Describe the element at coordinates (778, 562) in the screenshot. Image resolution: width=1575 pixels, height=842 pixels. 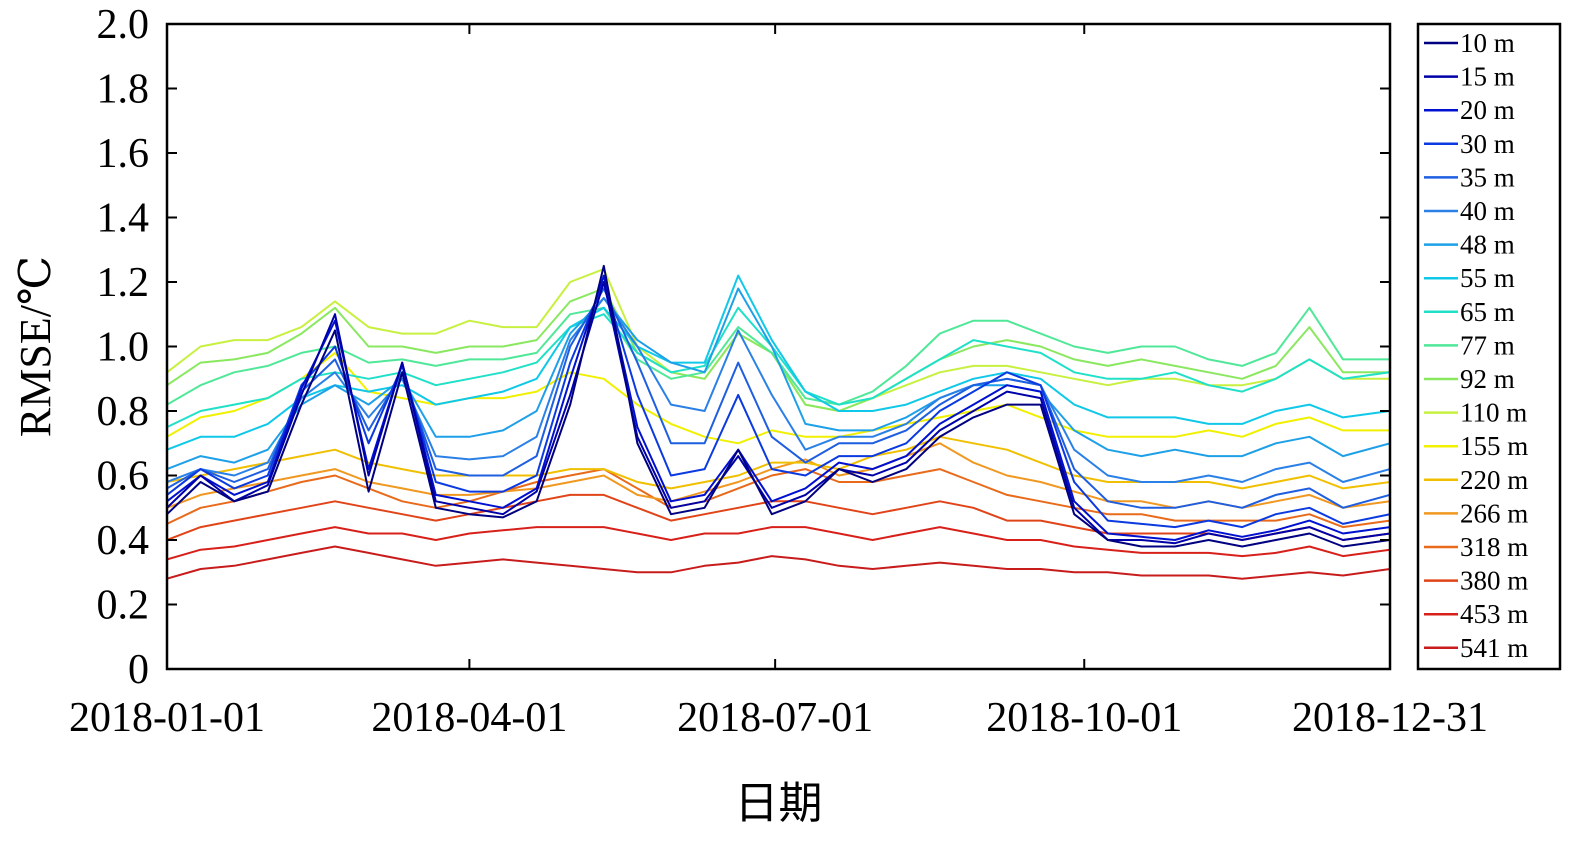
I see `series-line-541m` at that location.